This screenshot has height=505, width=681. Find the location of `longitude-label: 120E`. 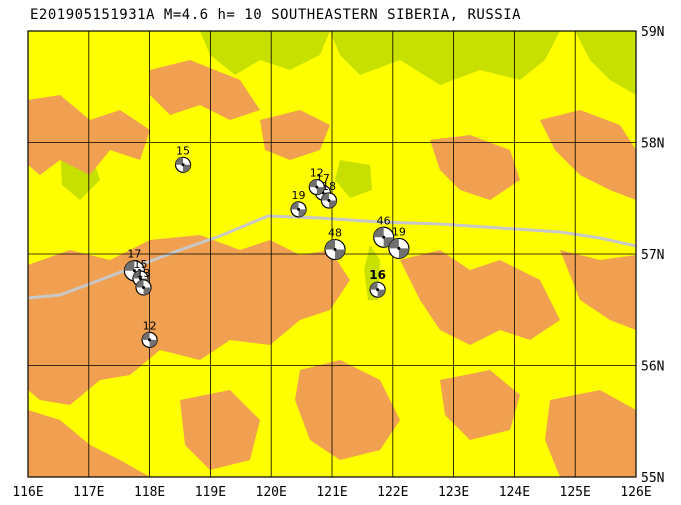

longitude-label: 120E is located at coordinates (271, 492).